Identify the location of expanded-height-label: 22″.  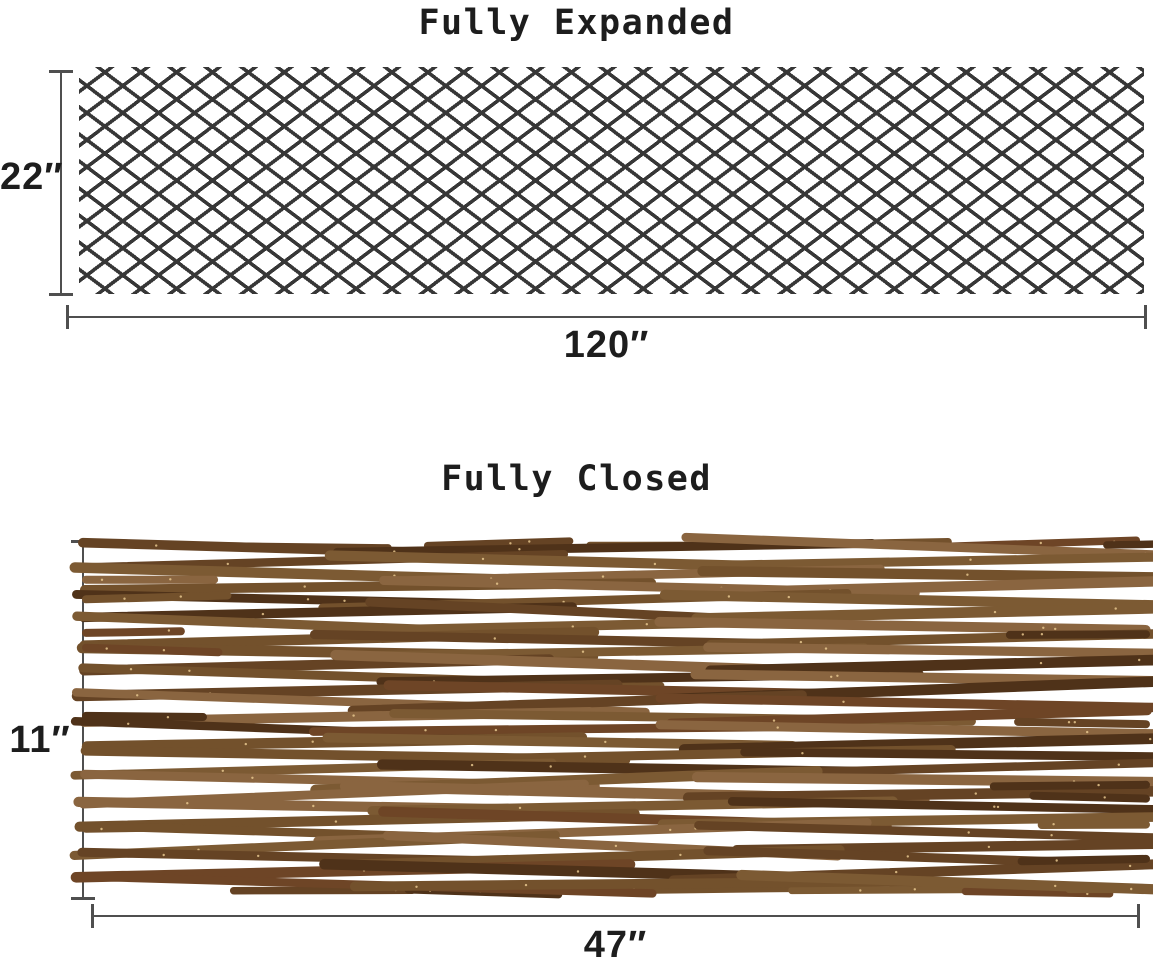
(32, 177).